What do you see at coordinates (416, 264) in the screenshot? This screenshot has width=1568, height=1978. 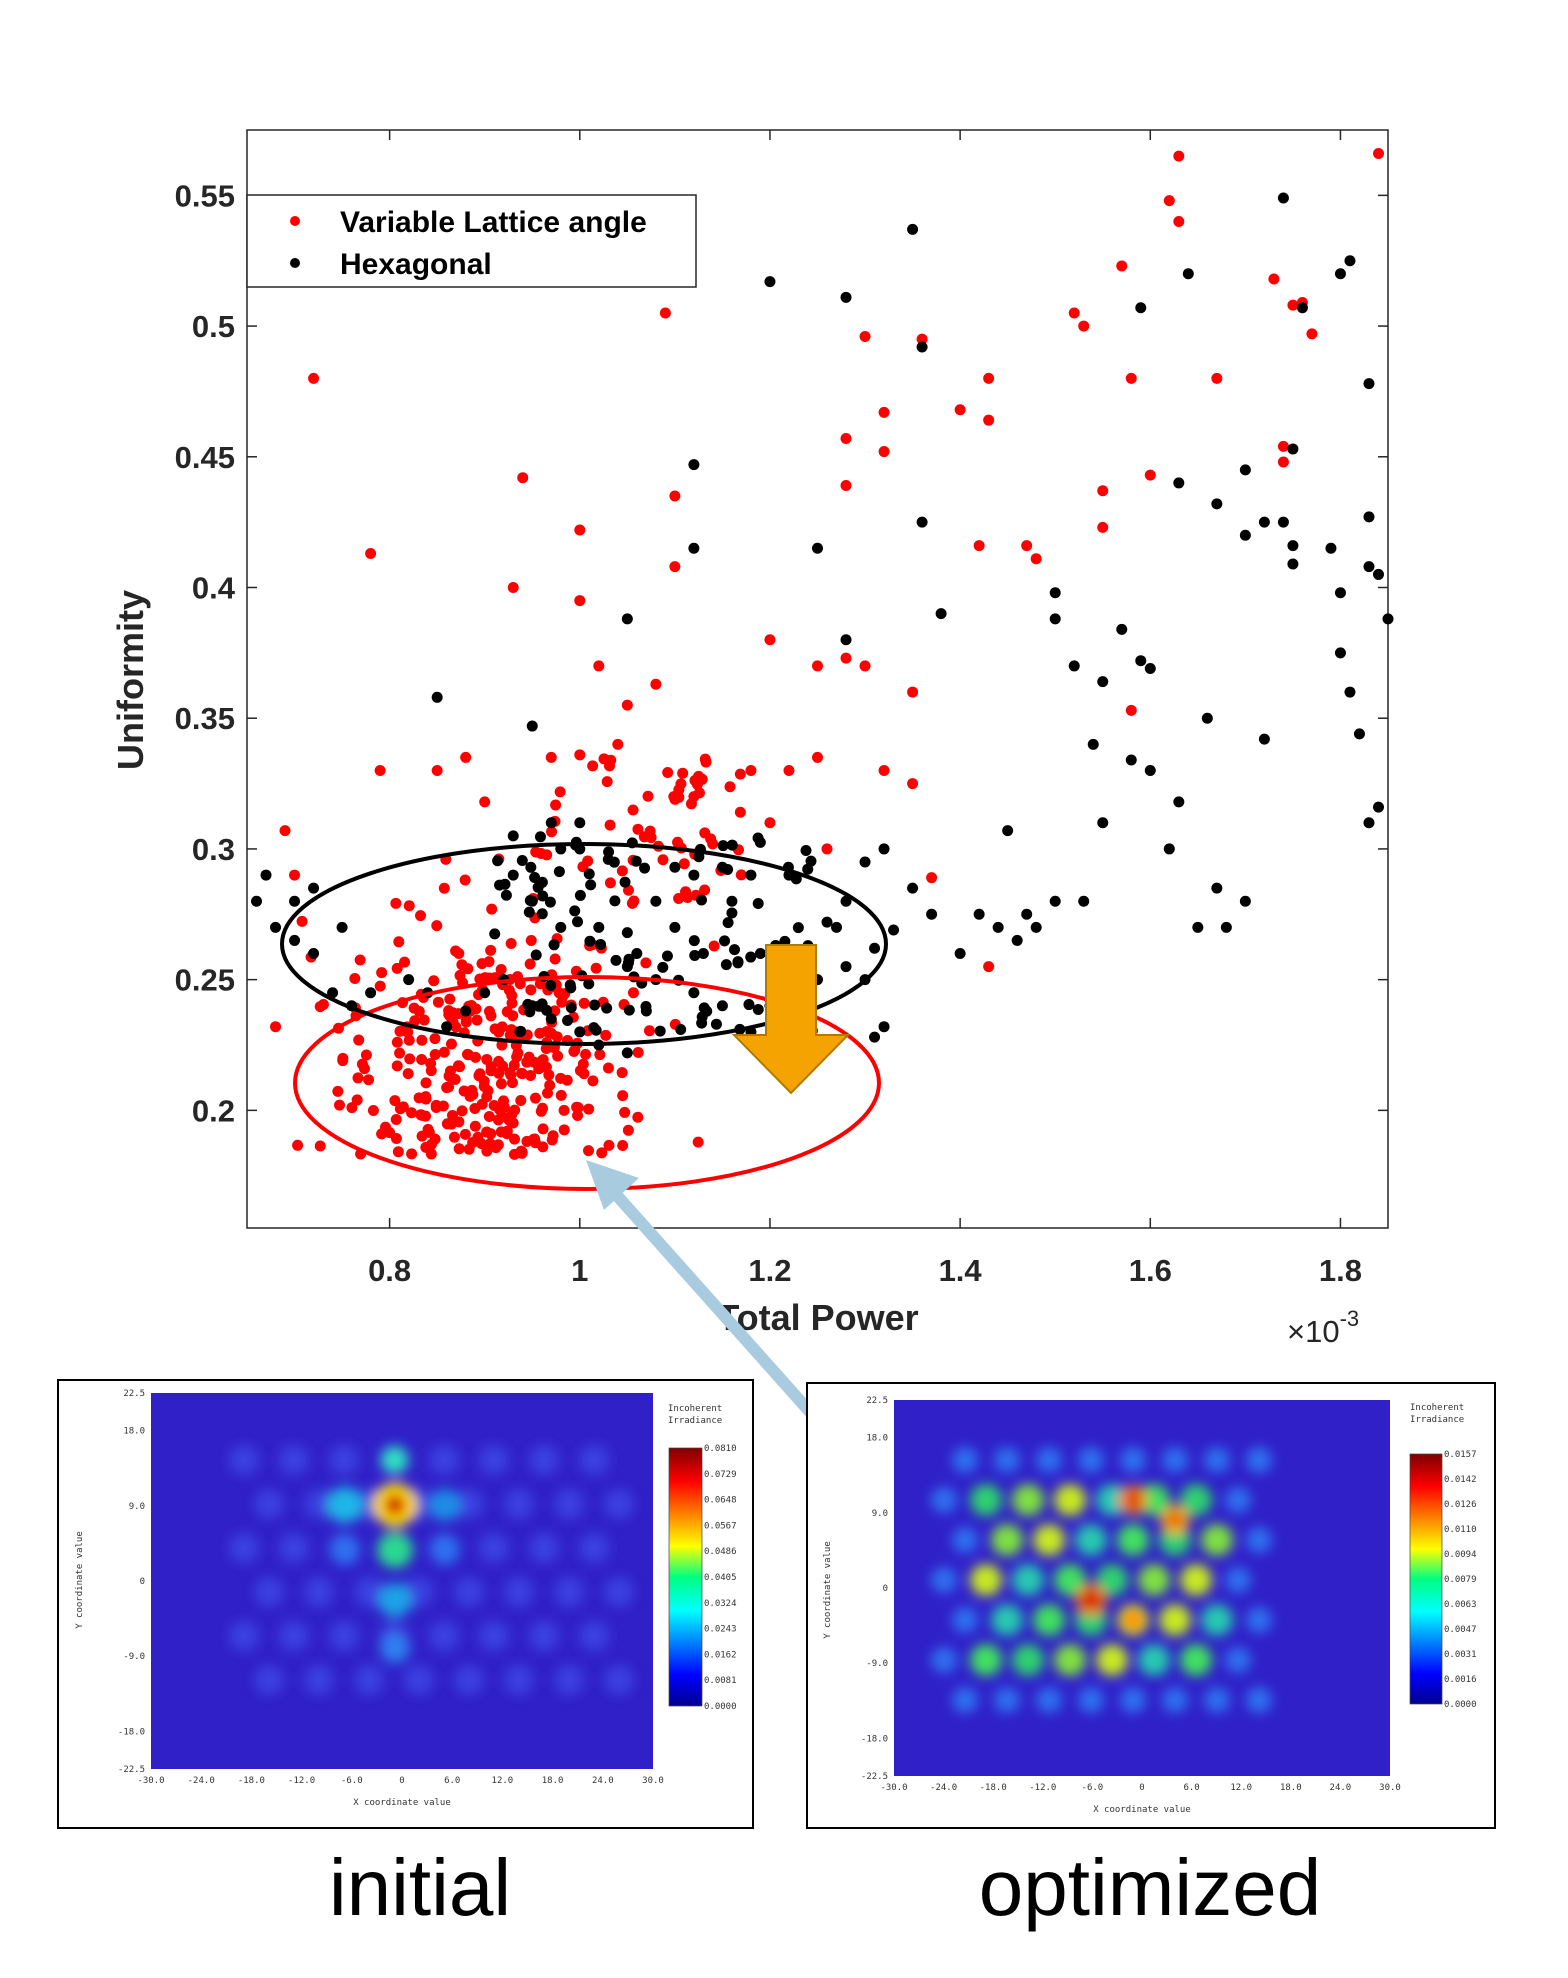 I see `legend-label-hexagonal: Hexagonal` at bounding box center [416, 264].